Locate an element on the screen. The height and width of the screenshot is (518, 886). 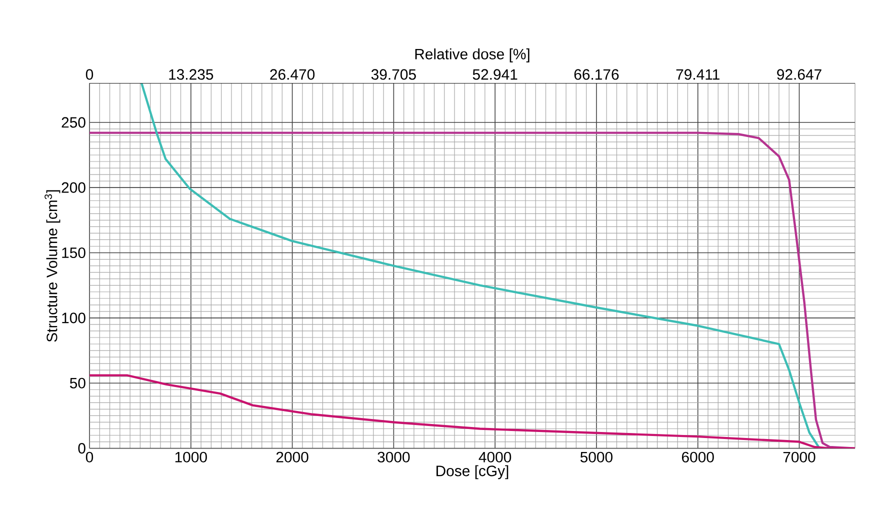
y-tick-label: 200 is located at coordinates (74, 187).